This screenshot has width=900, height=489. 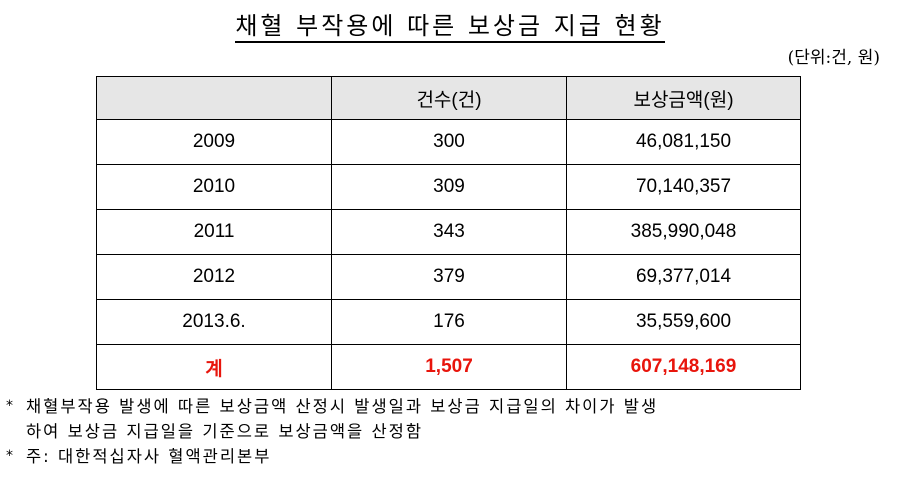 I want to click on year-cell: 2009, so click(x=214, y=142).